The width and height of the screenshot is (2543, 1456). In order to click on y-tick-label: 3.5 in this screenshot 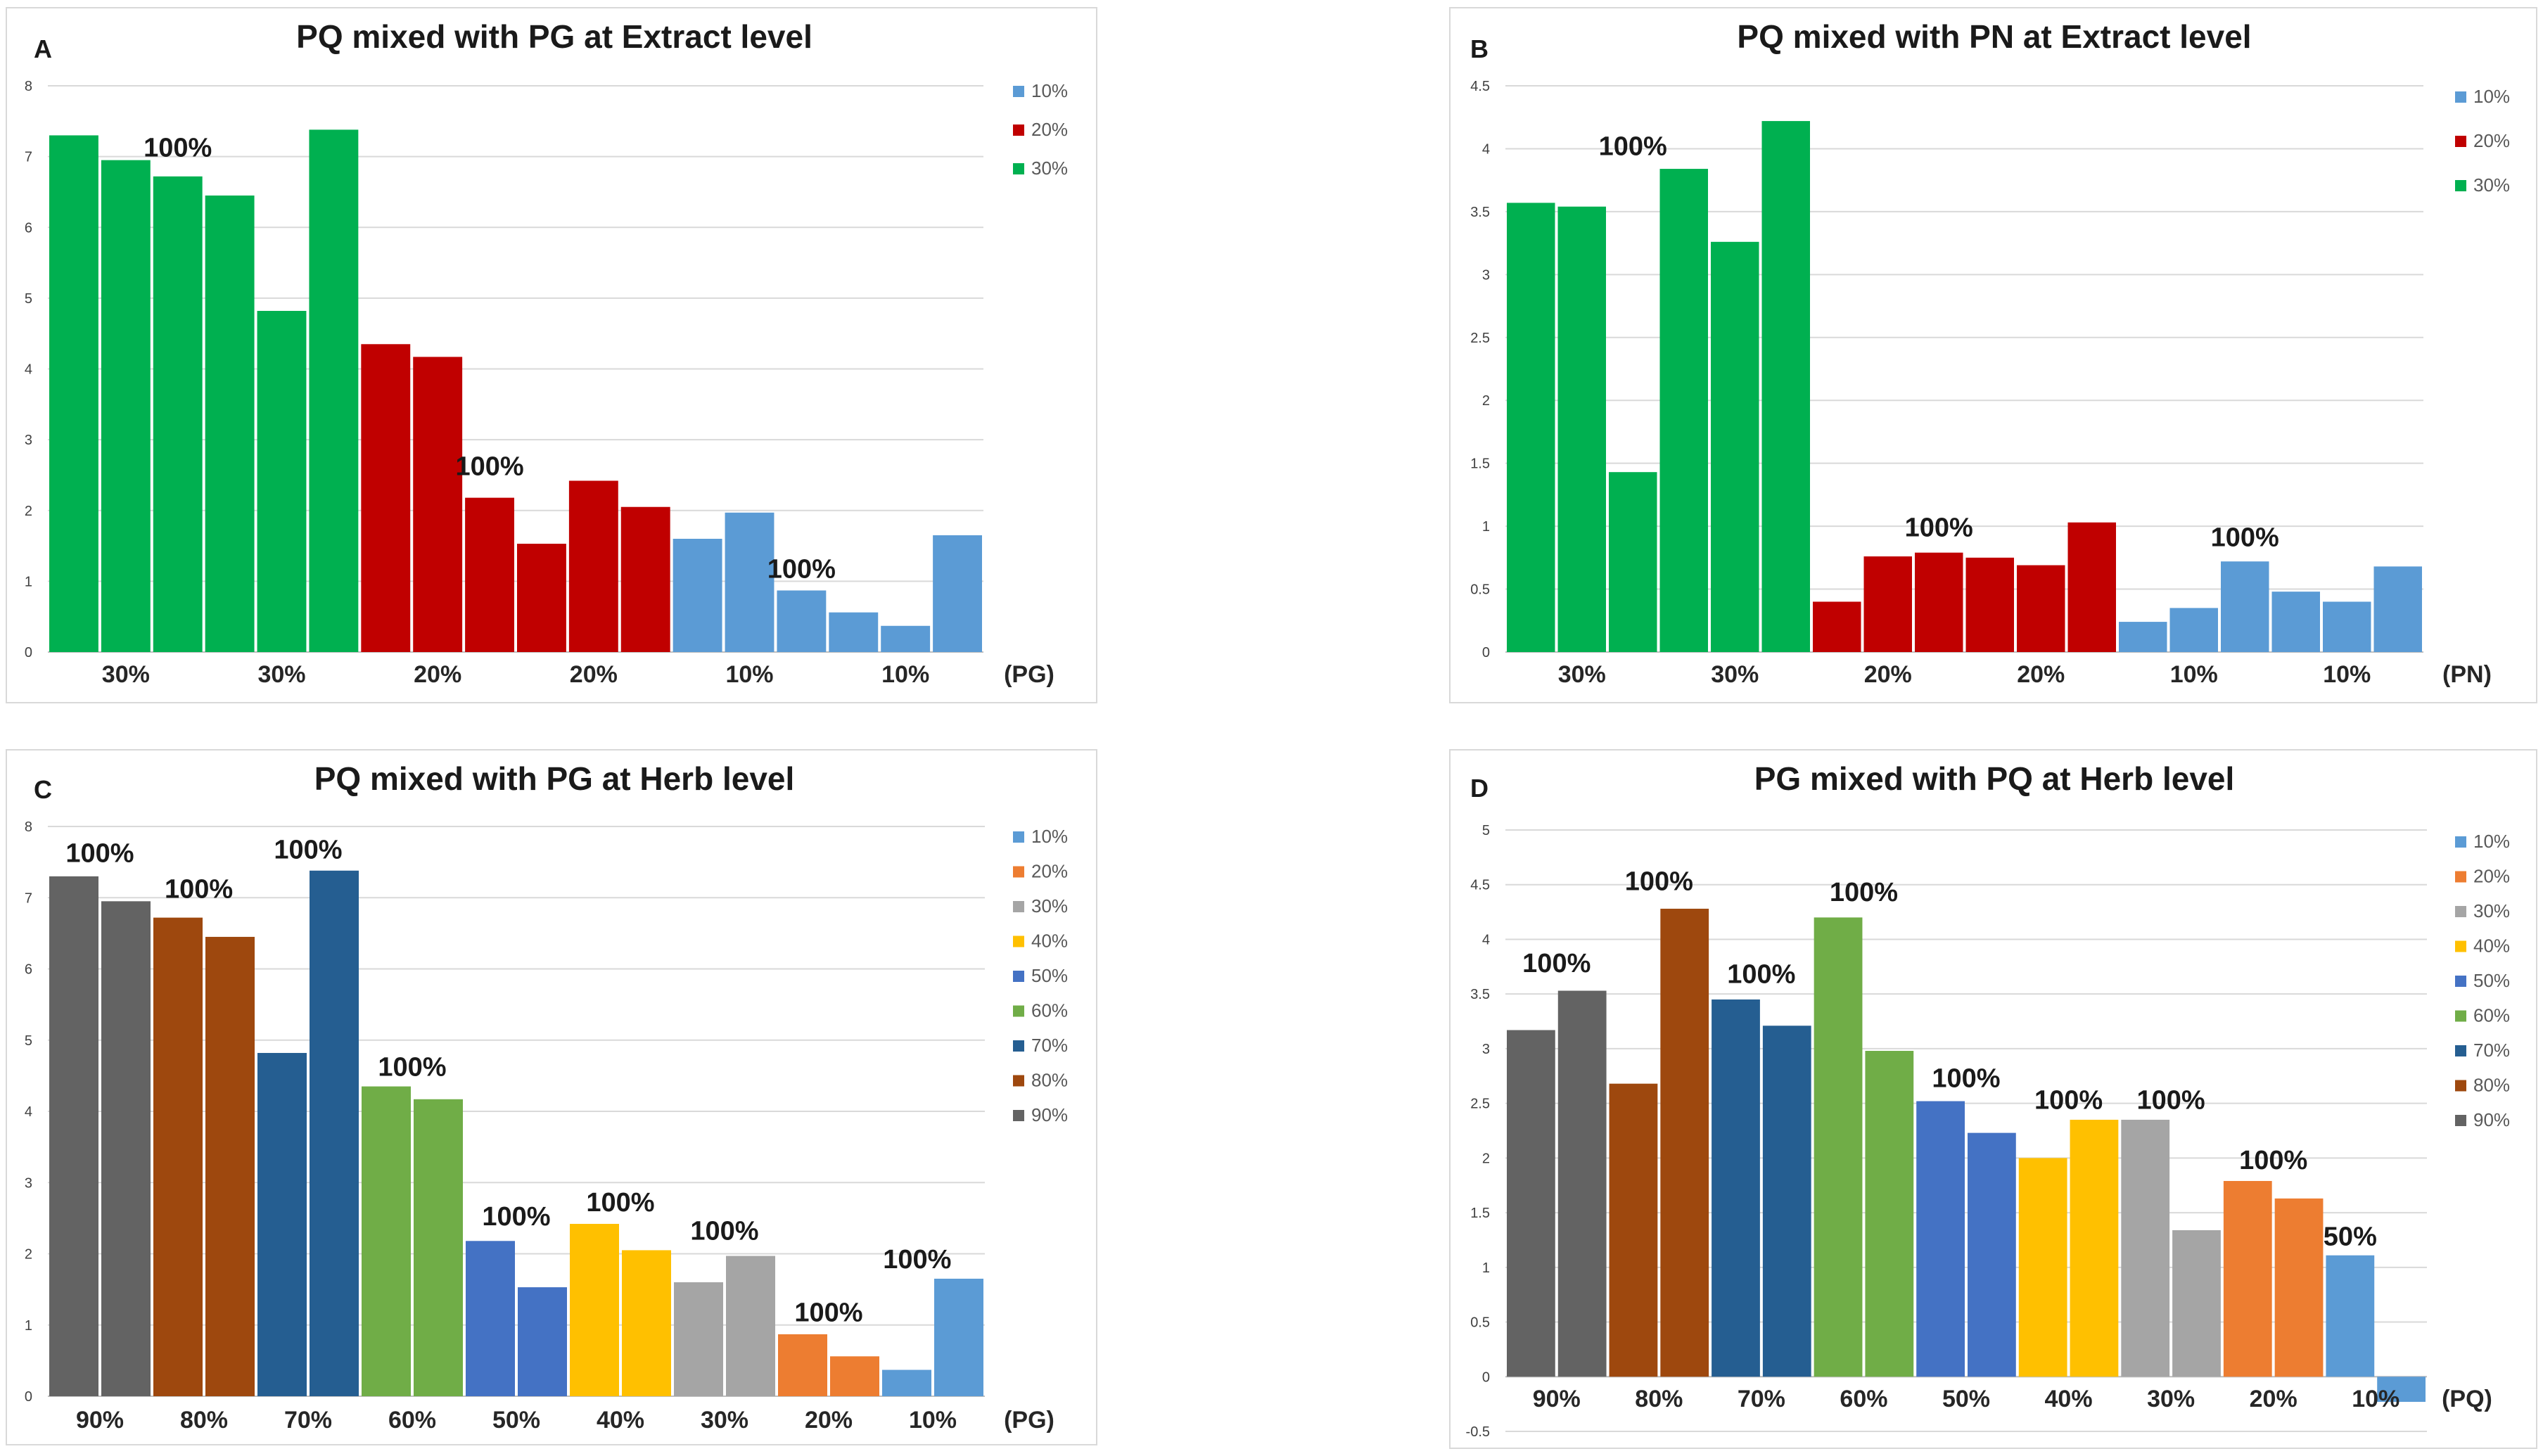, I will do `click(1480, 994)`.